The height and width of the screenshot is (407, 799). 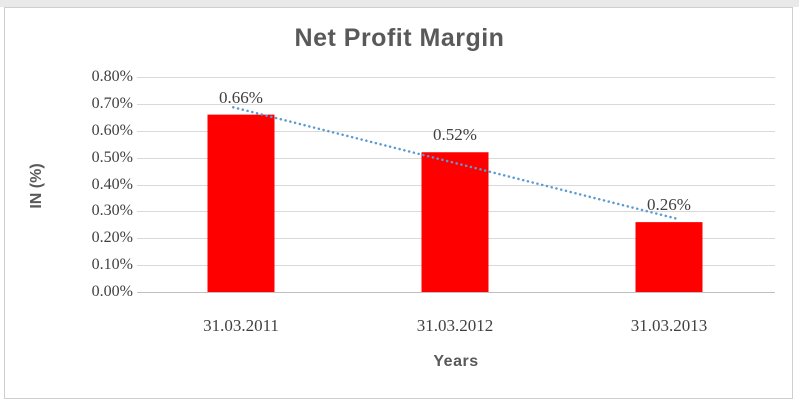 I want to click on x-category-label: 31.03.2011, so click(x=241, y=325).